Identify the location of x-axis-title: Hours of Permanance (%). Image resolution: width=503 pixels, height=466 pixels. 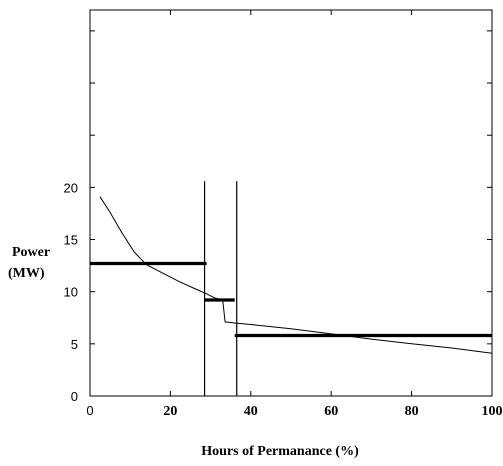
(280, 451).